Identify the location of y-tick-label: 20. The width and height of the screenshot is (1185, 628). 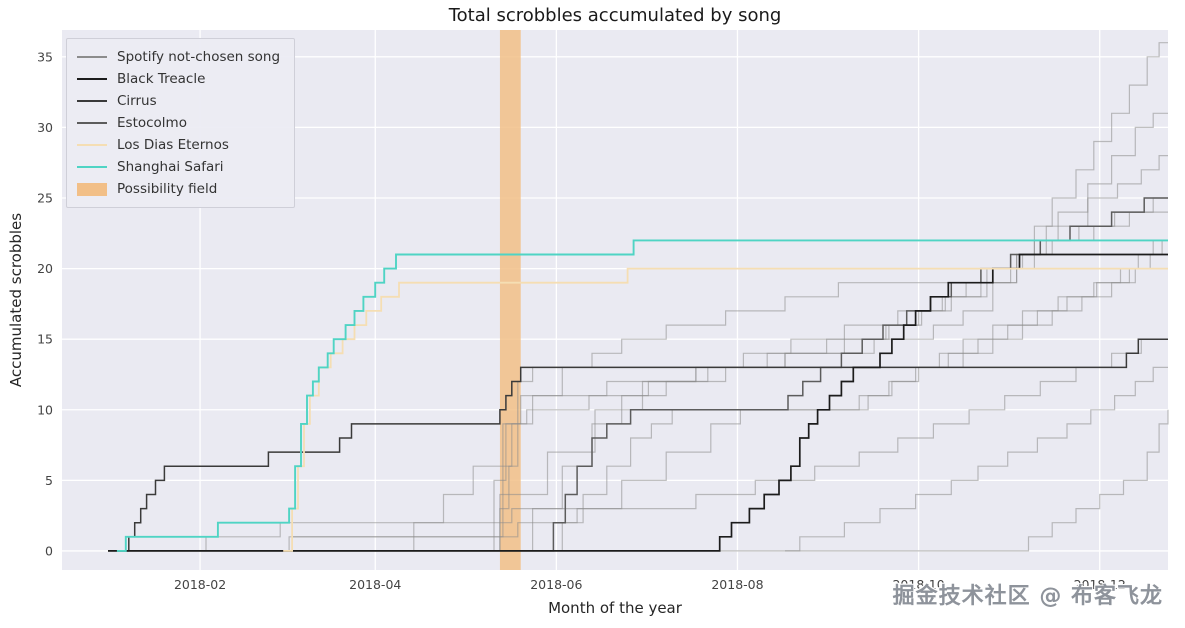
(45, 268).